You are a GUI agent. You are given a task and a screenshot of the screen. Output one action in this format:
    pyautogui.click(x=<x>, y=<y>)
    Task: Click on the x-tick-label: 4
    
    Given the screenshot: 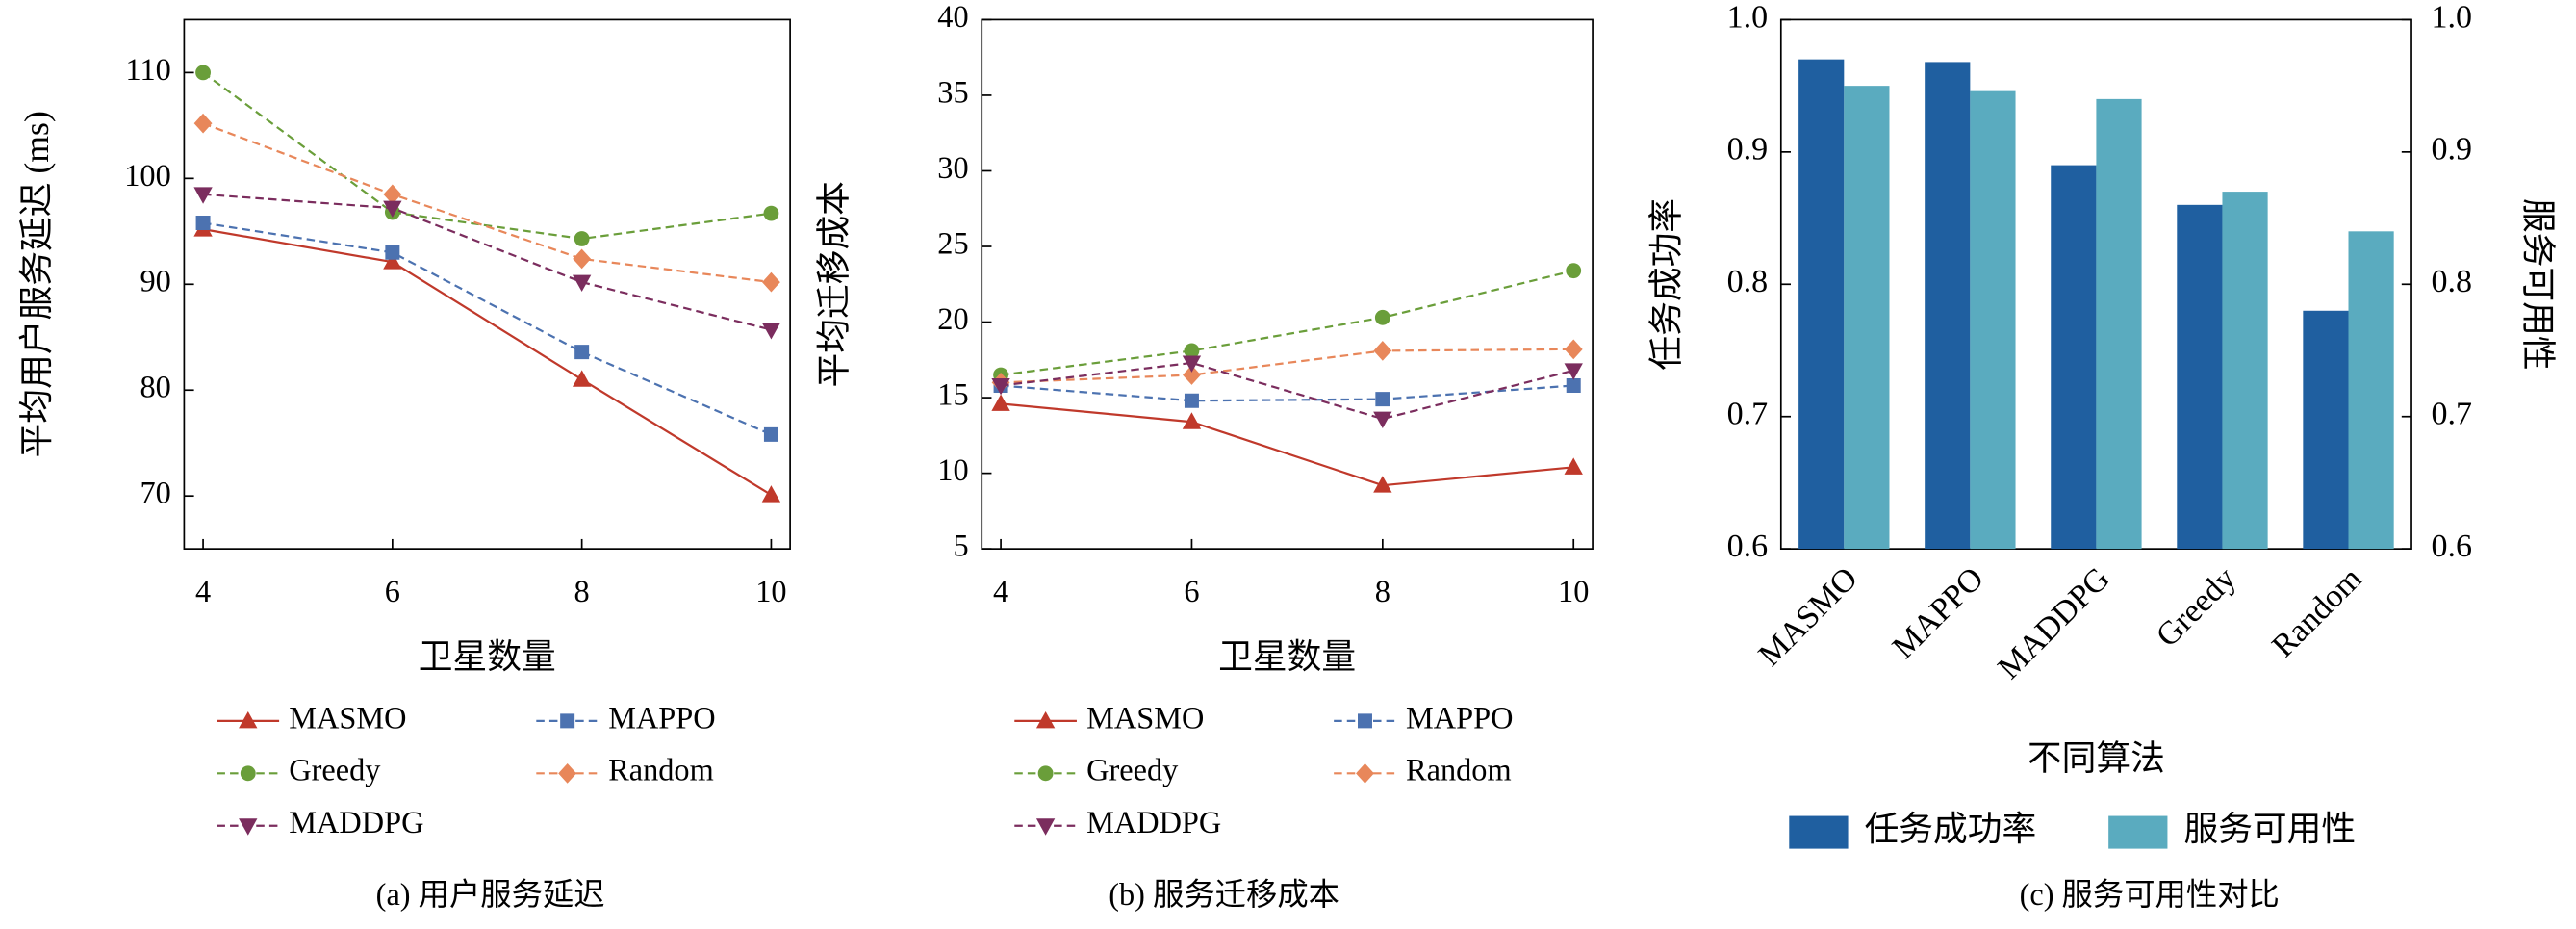 What is the action you would take?
    pyautogui.click(x=1000, y=591)
    